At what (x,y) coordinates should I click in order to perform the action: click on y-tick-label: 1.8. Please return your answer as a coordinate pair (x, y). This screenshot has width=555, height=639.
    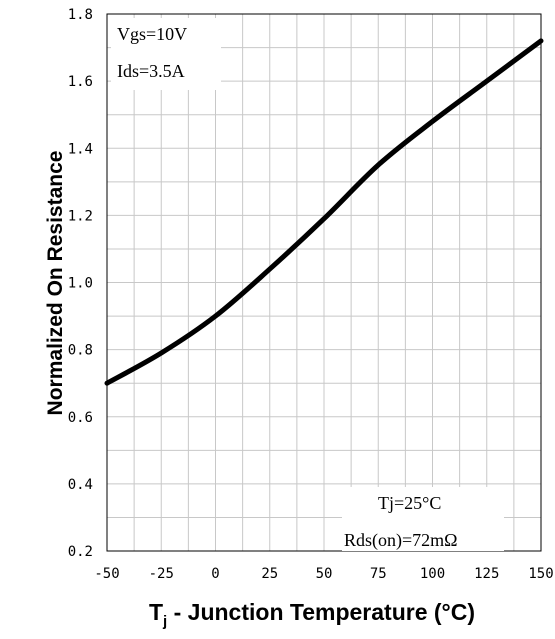
    Looking at the image, I should click on (80, 15).